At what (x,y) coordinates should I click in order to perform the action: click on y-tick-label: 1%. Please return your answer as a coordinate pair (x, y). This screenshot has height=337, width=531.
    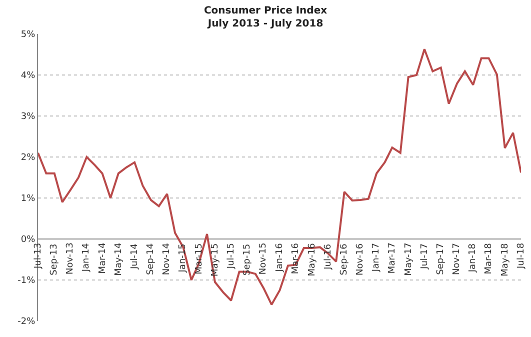
    Looking at the image, I should click on (28, 199).